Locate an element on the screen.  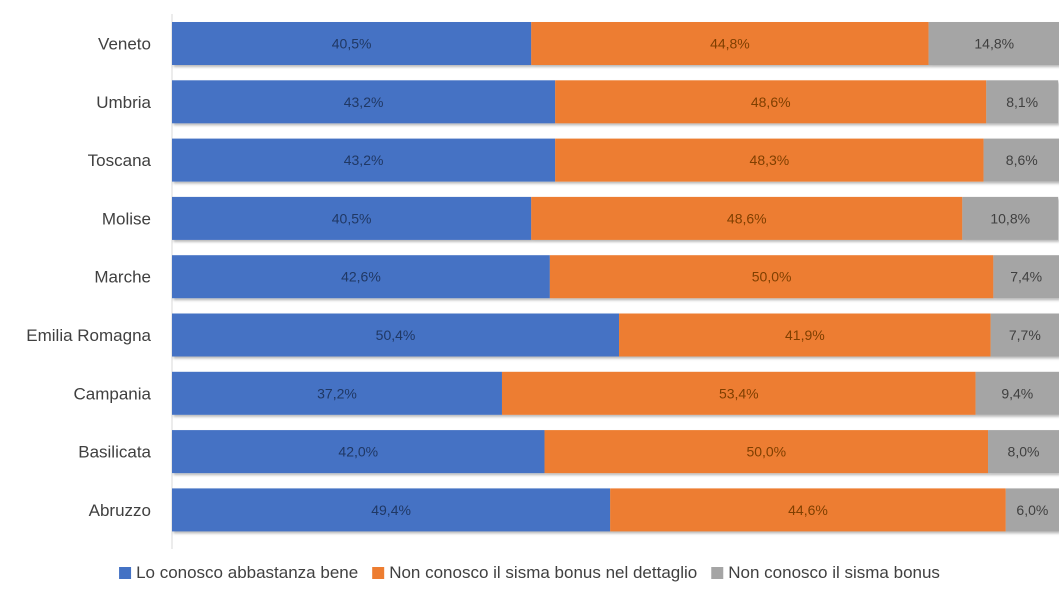
data-label: 7,7% is located at coordinates (1025, 335).